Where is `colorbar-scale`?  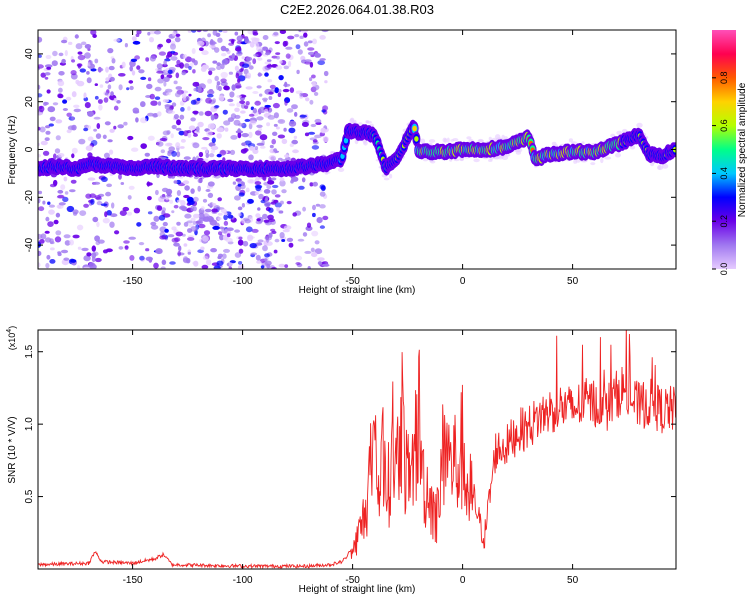 colorbar-scale is located at coordinates (724, 149).